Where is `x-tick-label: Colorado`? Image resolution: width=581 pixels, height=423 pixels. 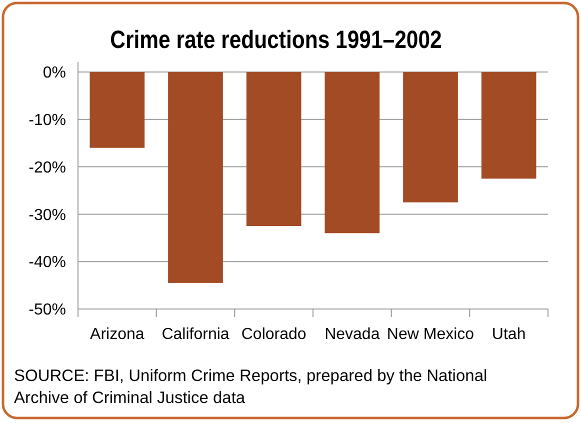
x-tick-label: Colorado is located at coordinates (273, 334).